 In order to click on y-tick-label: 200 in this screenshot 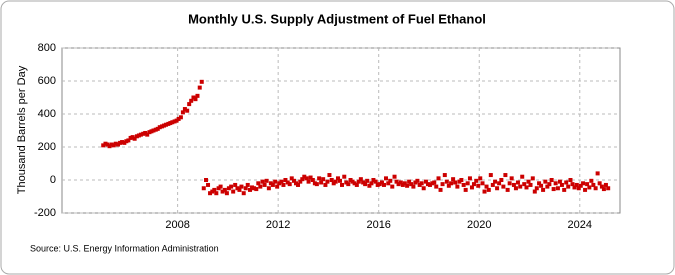, I will do `click(47, 147)`.